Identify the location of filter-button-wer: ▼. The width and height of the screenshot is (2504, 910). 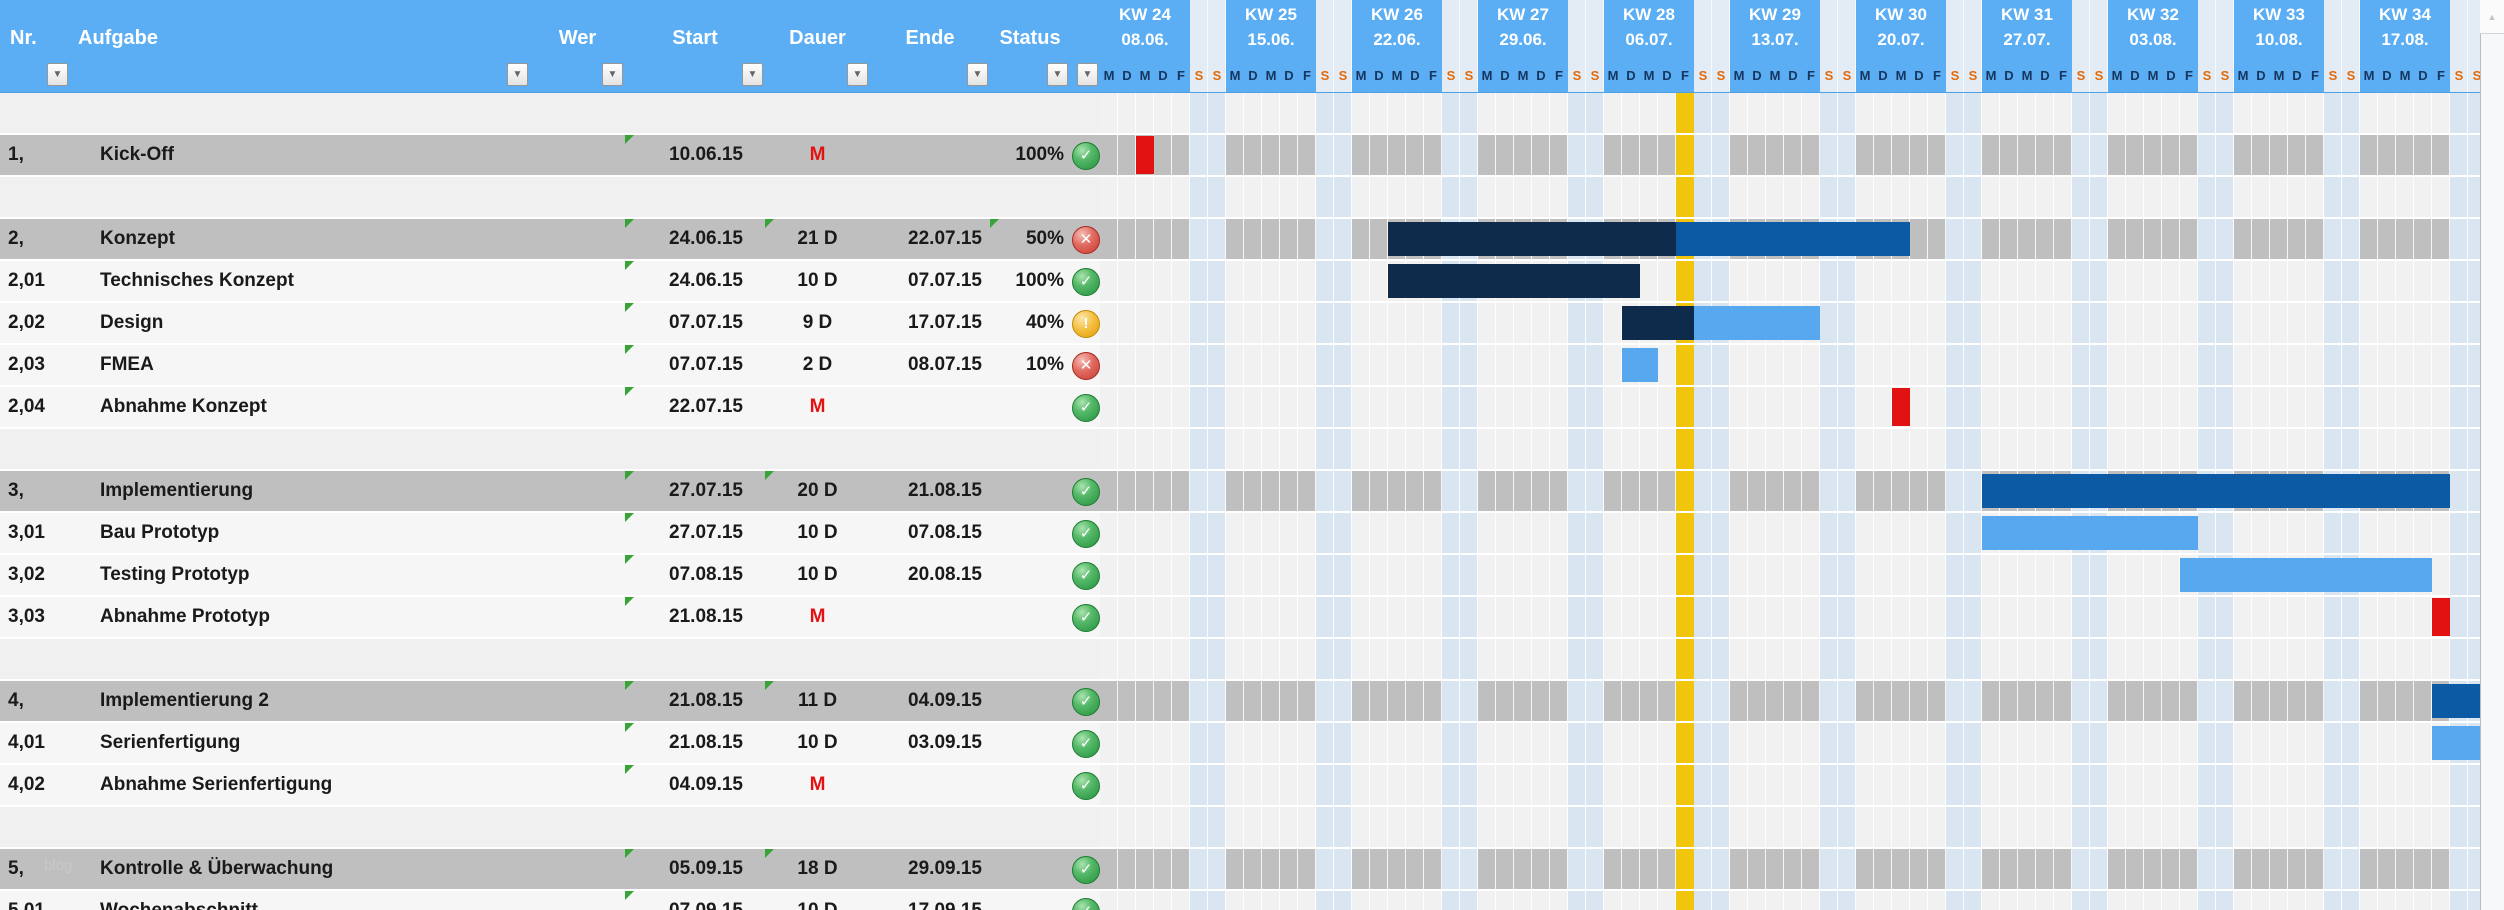
(612, 74).